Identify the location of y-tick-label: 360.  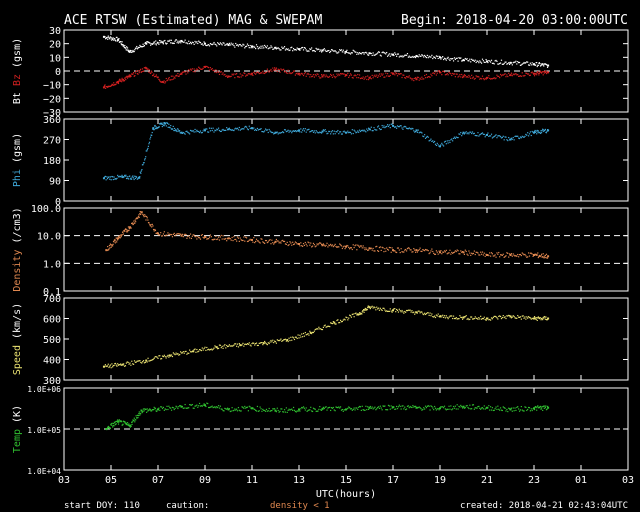
(52, 120).